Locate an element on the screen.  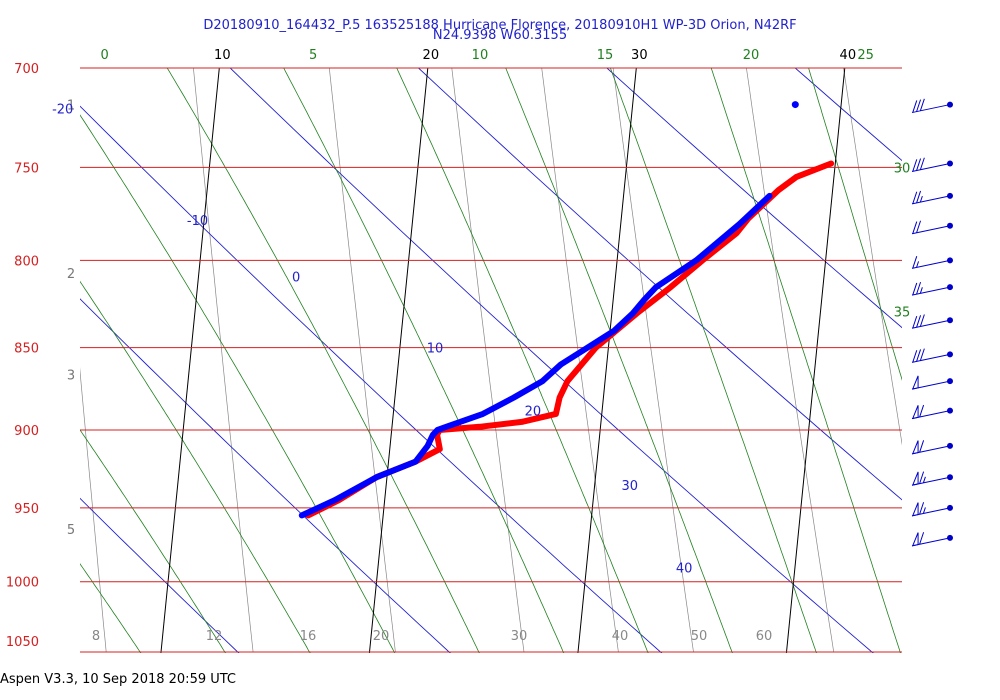
isotherm-label: 30 is located at coordinates (639, 55).